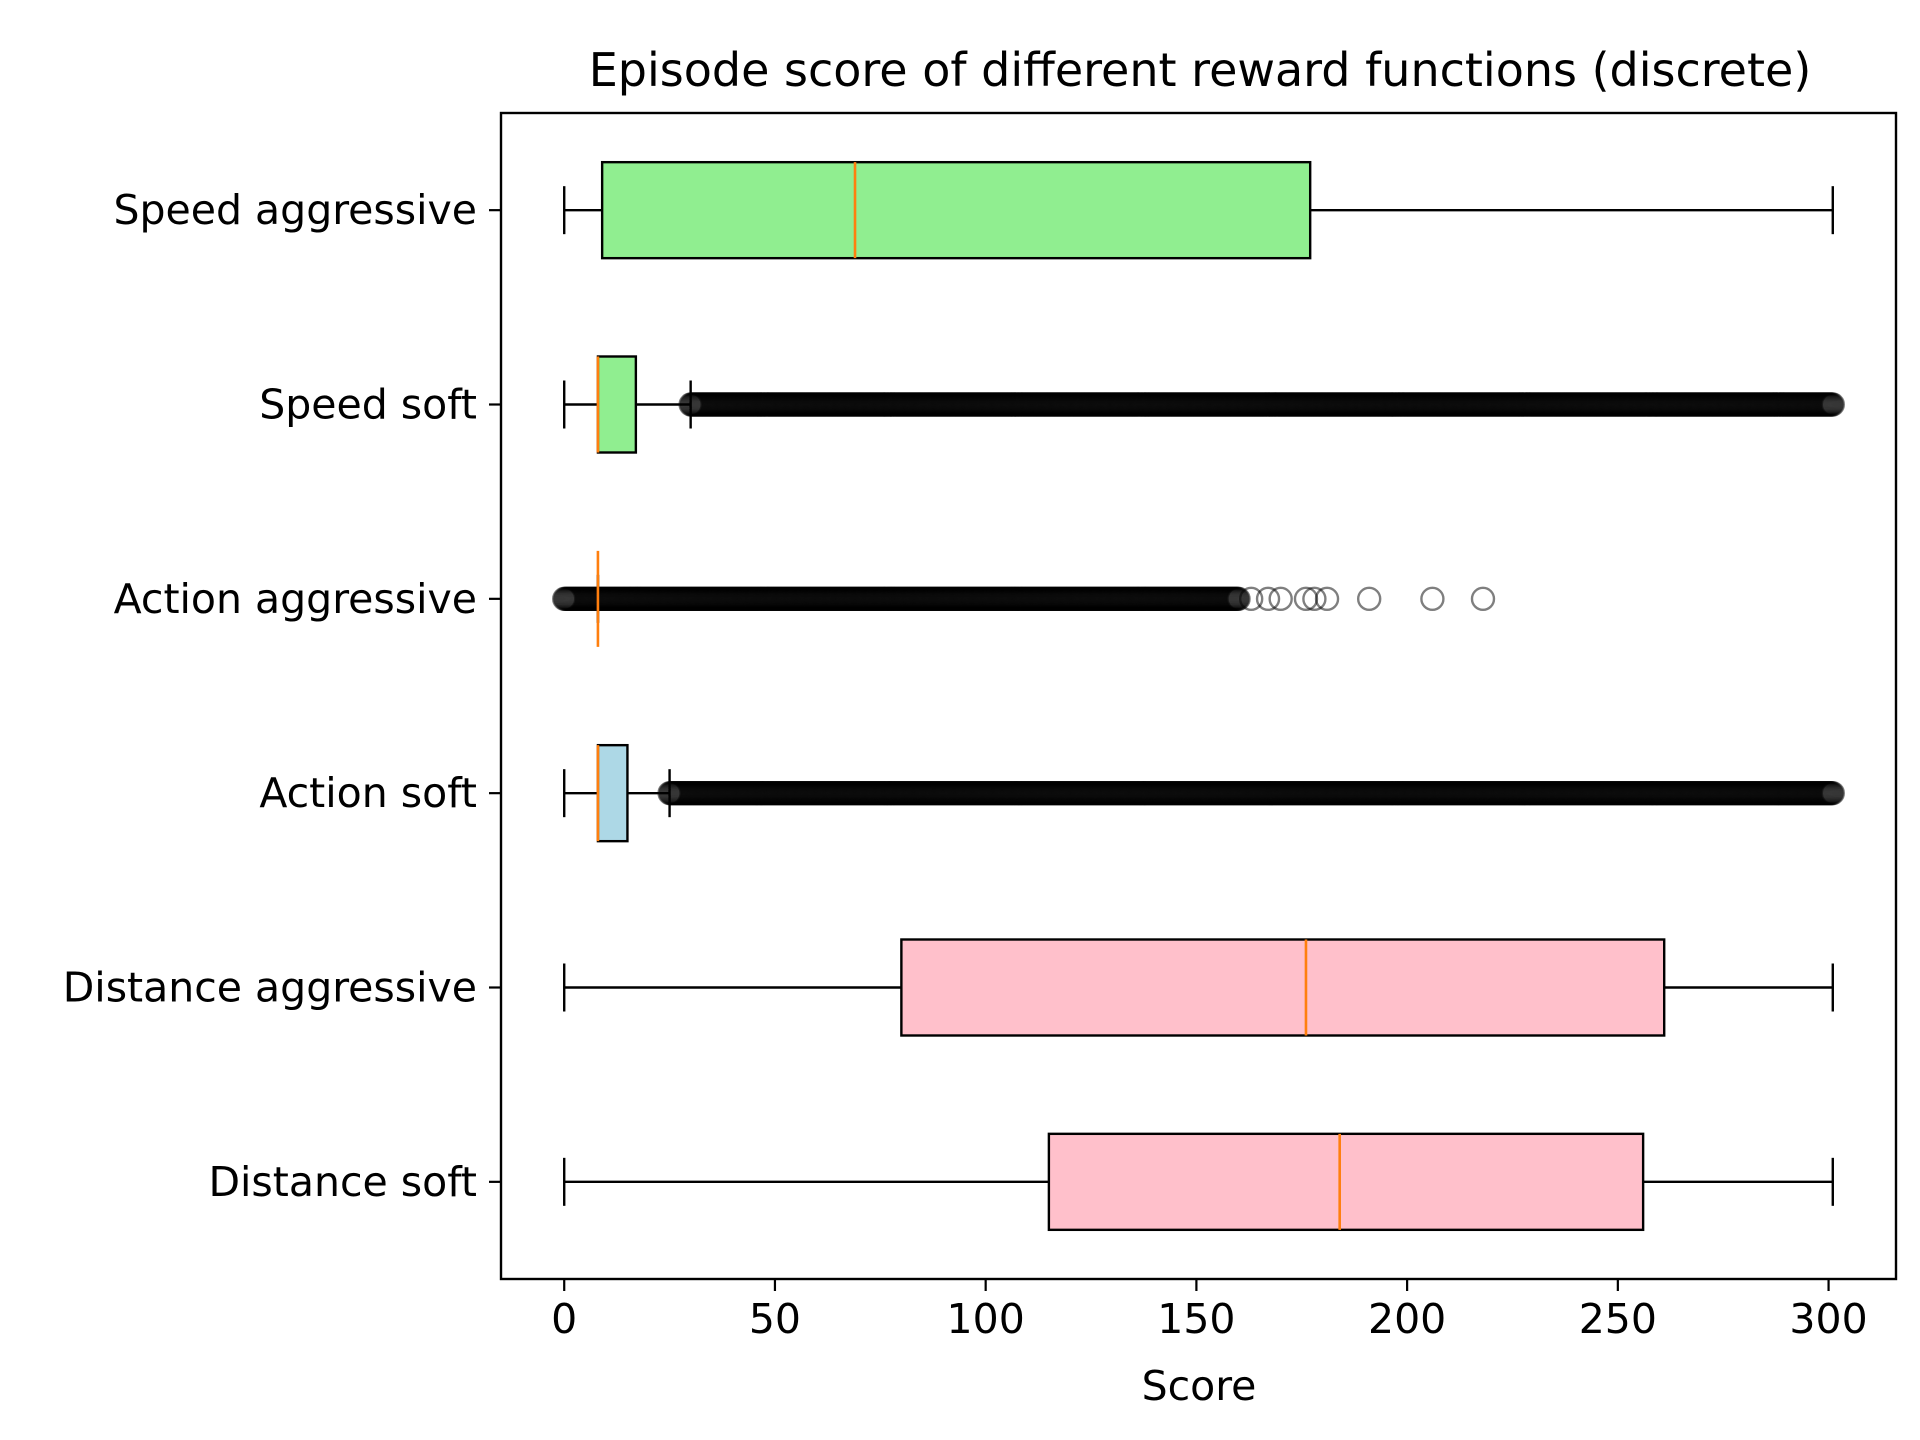 The width and height of the screenshot is (1920, 1440). What do you see at coordinates (564, 1319) in the screenshot?
I see `x-tick-label: 0` at bounding box center [564, 1319].